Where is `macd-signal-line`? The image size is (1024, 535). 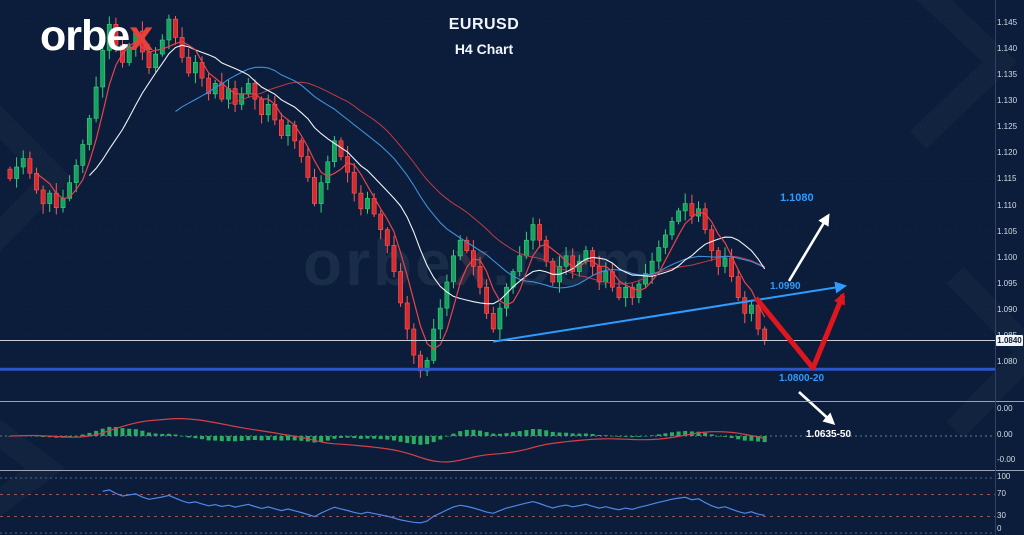
macd-signal-line is located at coordinates (387, 440).